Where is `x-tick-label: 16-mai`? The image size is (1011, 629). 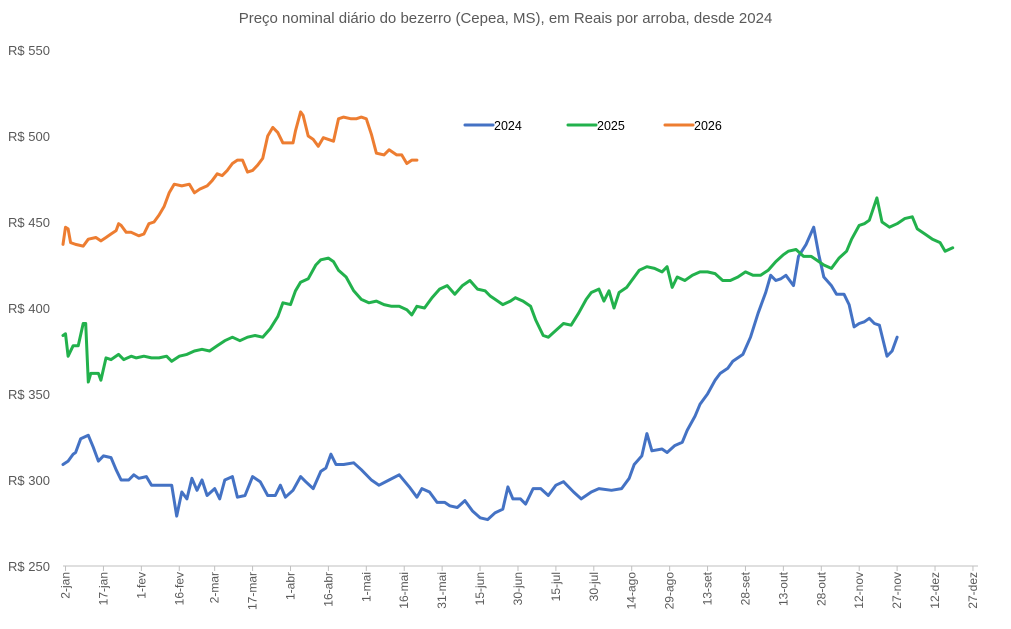 x-tick-label: 16-mai is located at coordinates (404, 590).